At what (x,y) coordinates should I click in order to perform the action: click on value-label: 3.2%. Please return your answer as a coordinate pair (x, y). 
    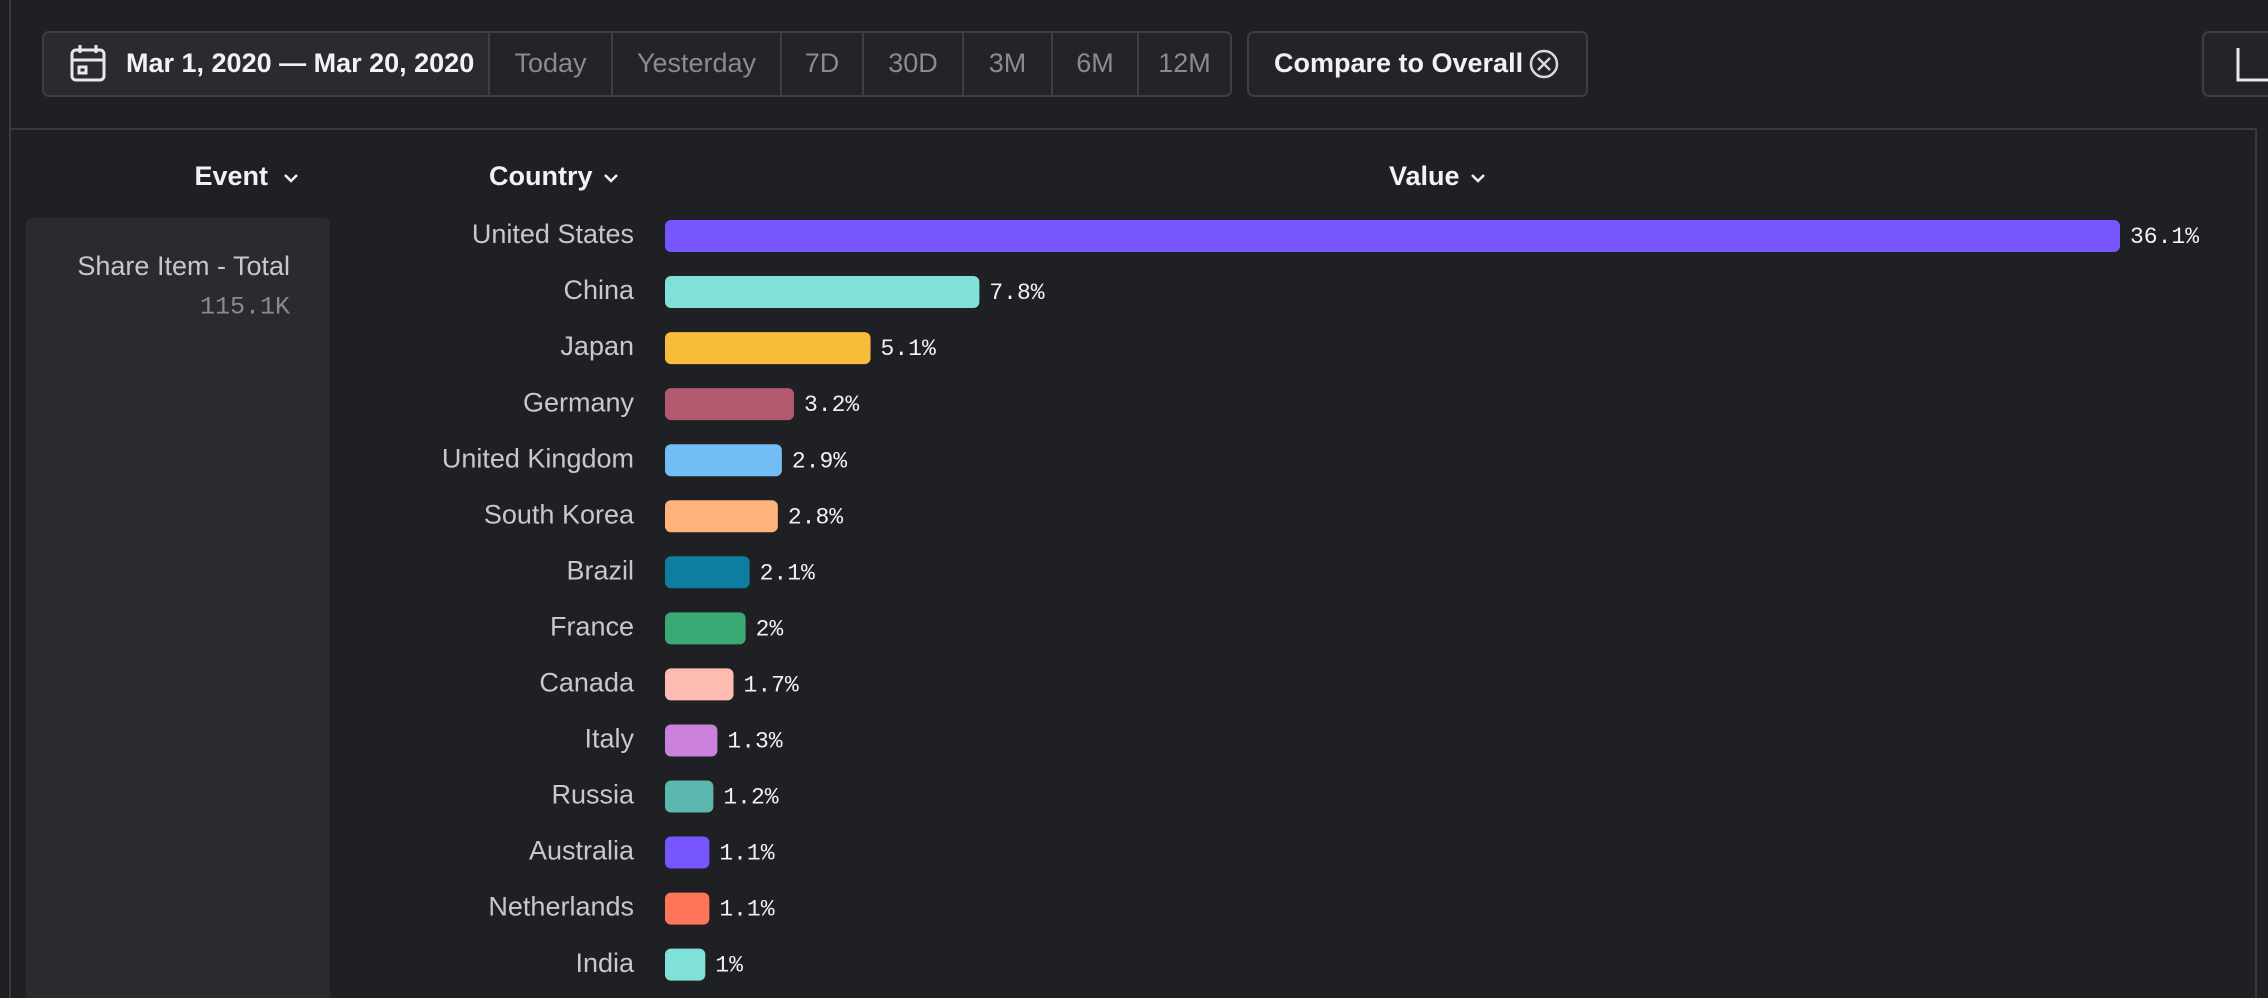
    Looking at the image, I should click on (831, 405).